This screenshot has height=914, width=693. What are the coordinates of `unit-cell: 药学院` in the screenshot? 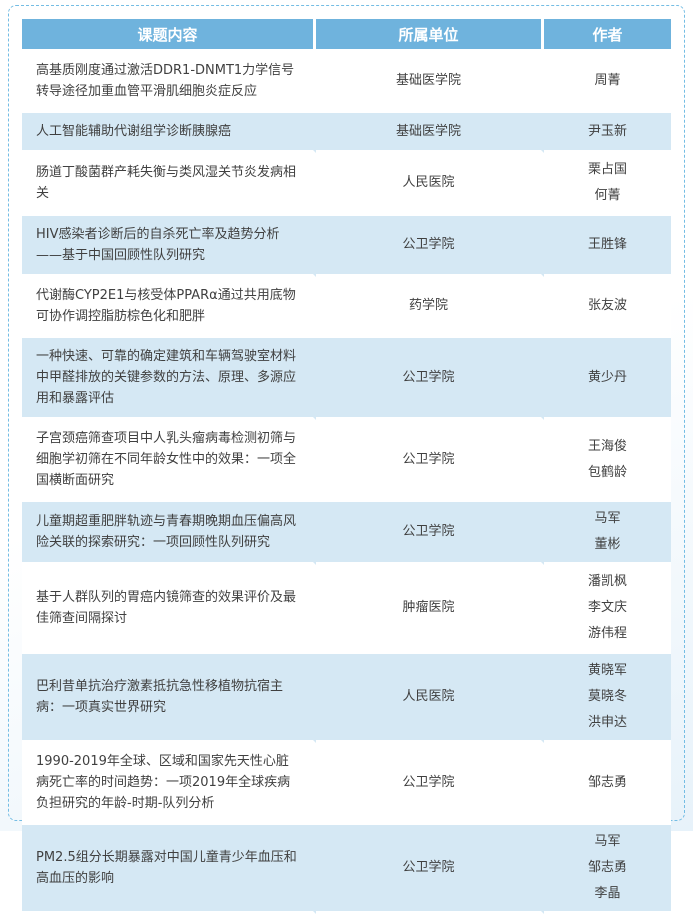 It's located at (430, 307).